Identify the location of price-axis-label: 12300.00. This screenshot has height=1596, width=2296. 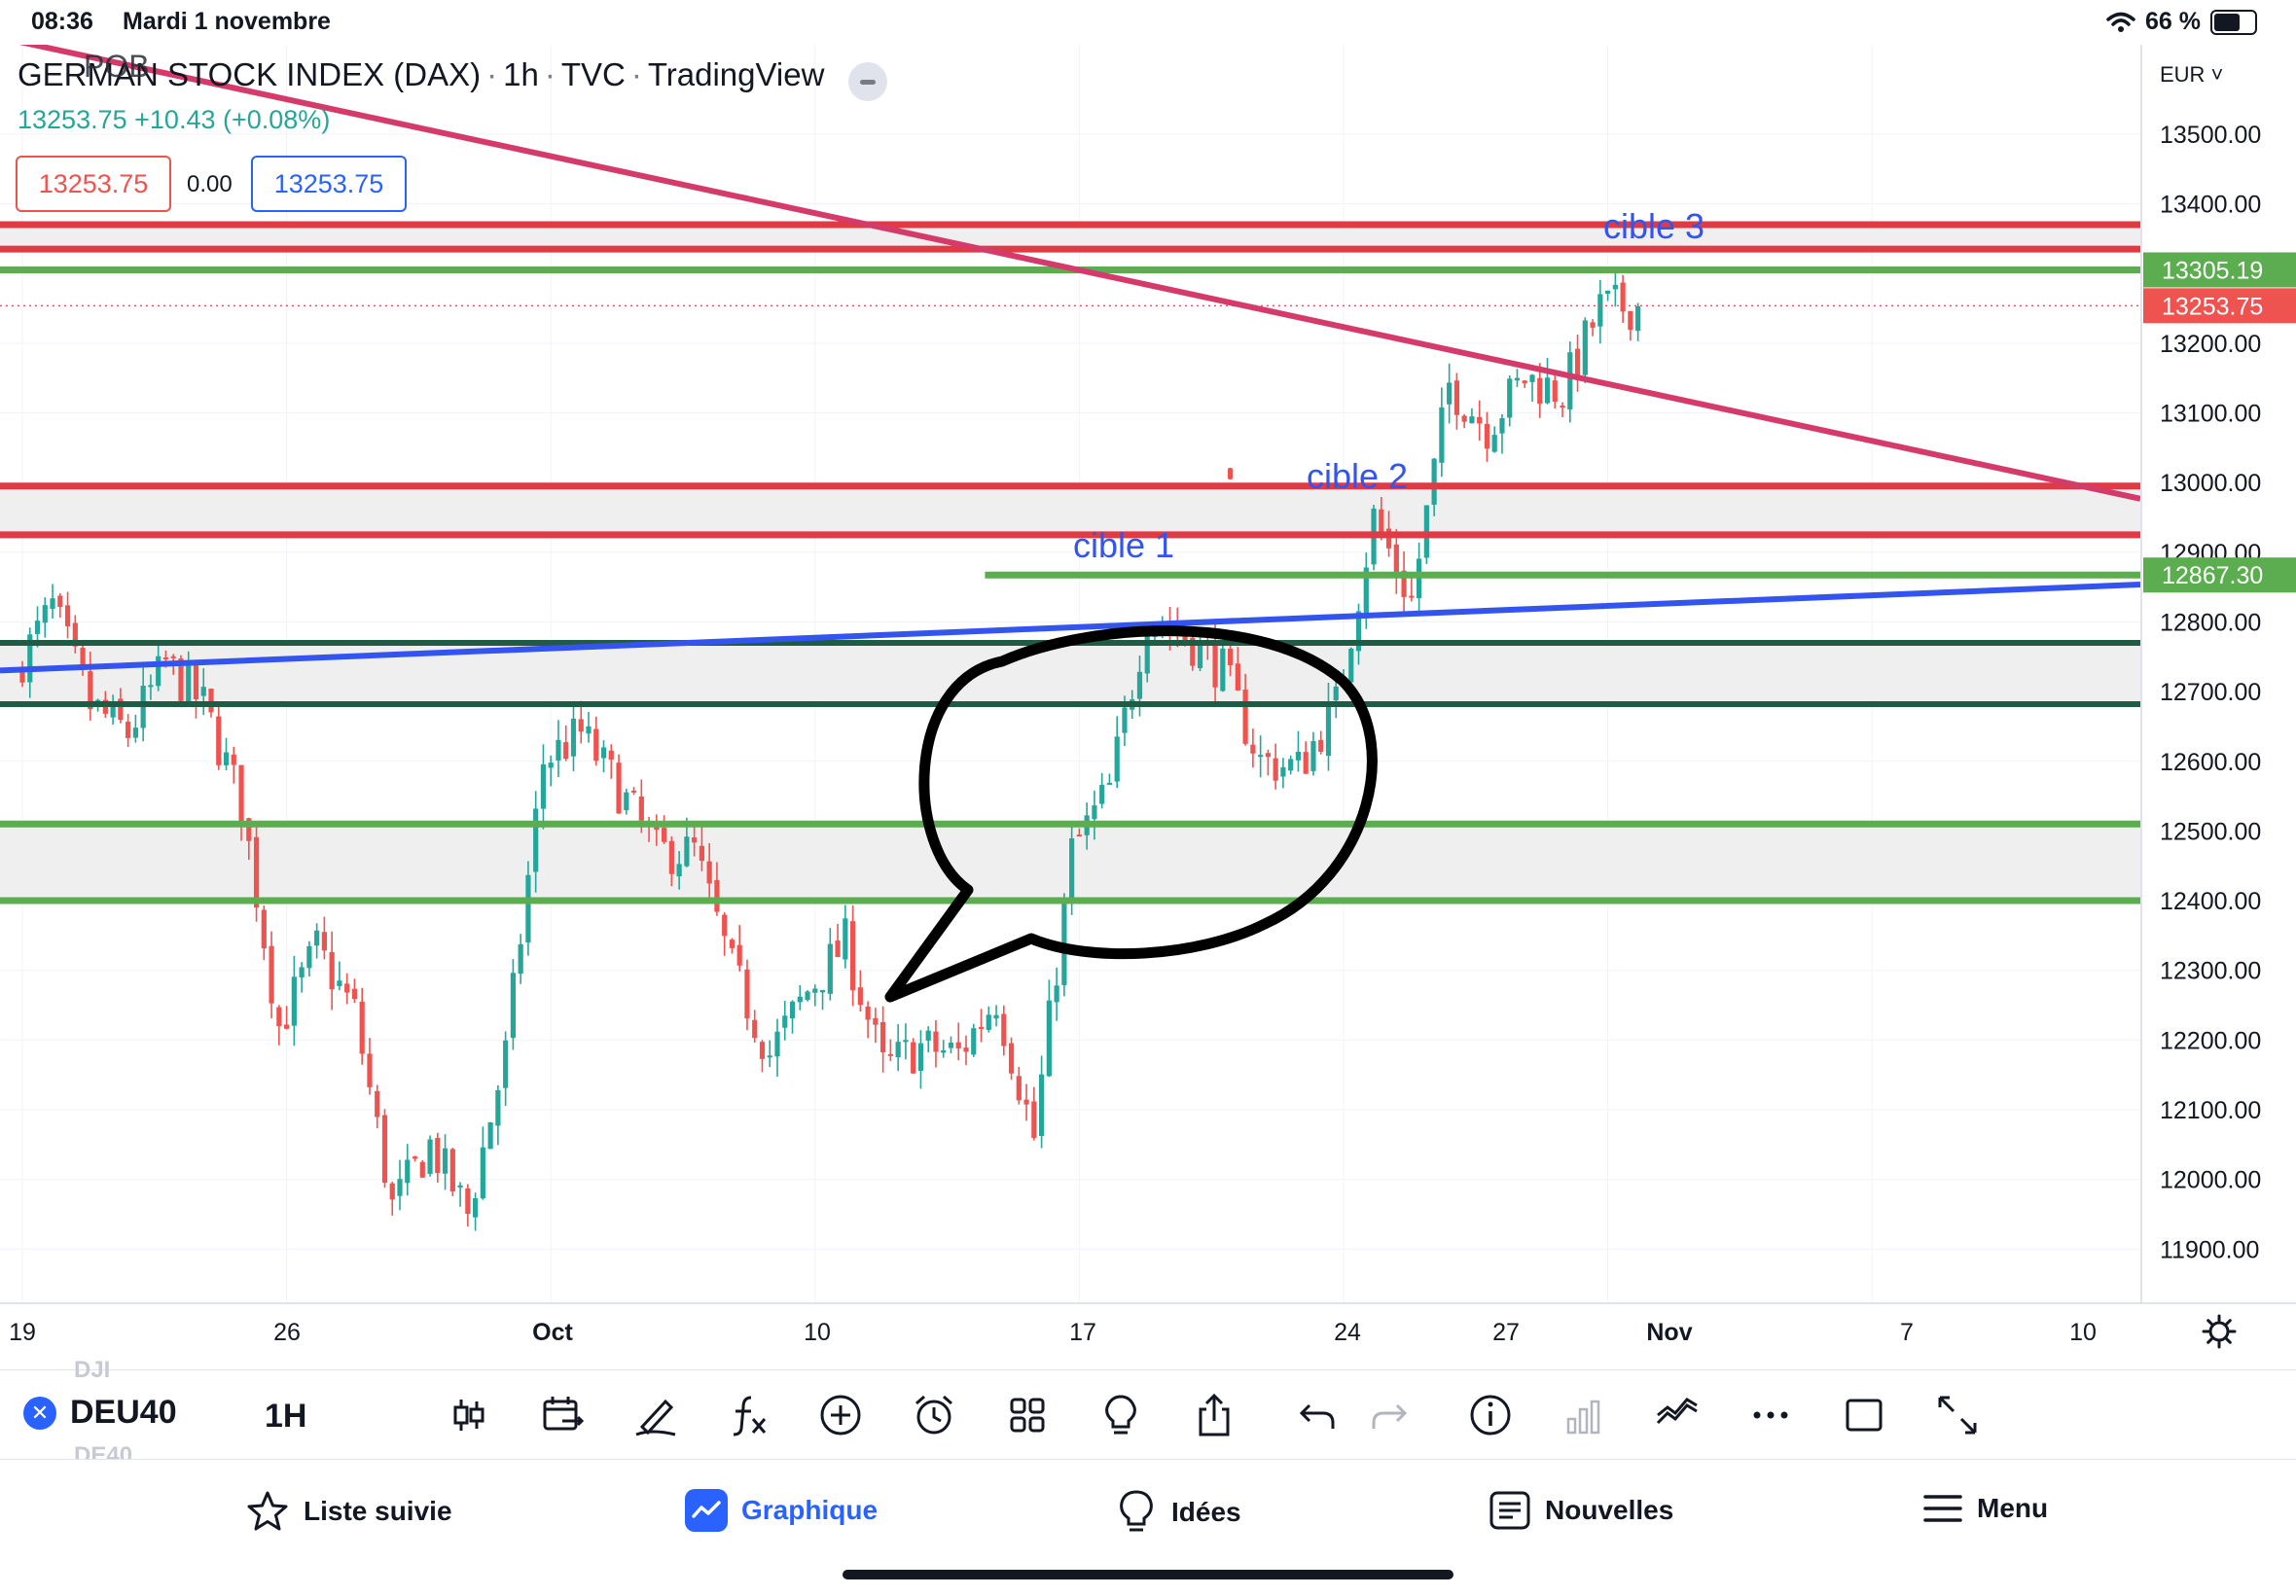
(2210, 972).